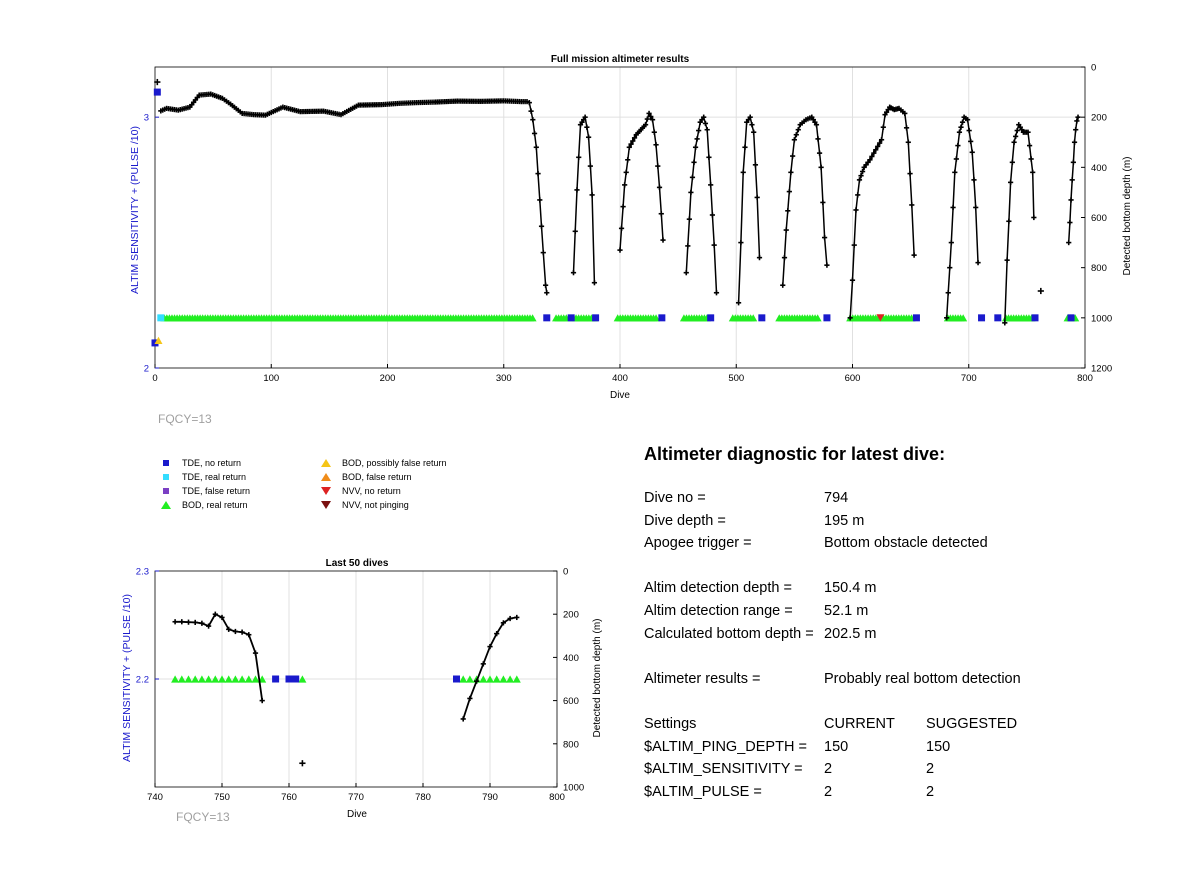 This screenshot has height=885, width=1200. Describe the element at coordinates (571, 658) in the screenshot. I see `small-ytick-right-label: 400` at that location.